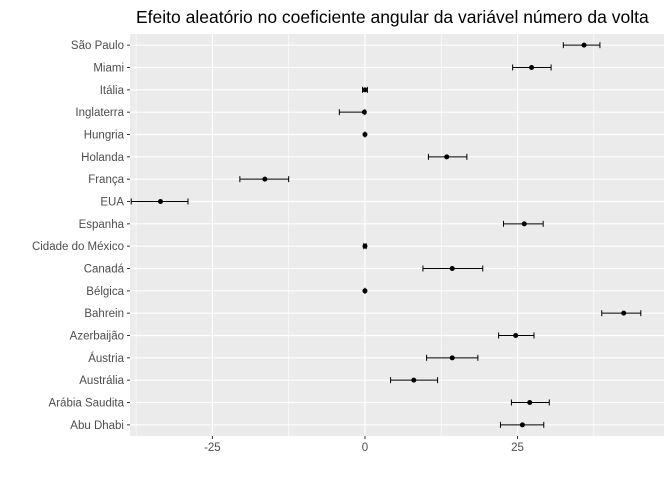  What do you see at coordinates (106, 180) in the screenshot?
I see `y-tick-label: França` at bounding box center [106, 180].